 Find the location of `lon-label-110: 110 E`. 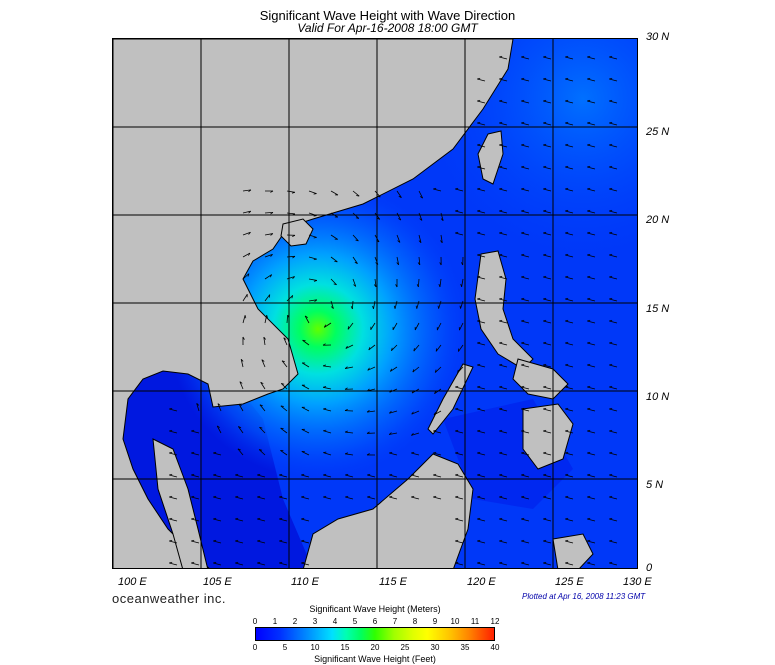

lon-label-110: 110 E is located at coordinates (305, 582).